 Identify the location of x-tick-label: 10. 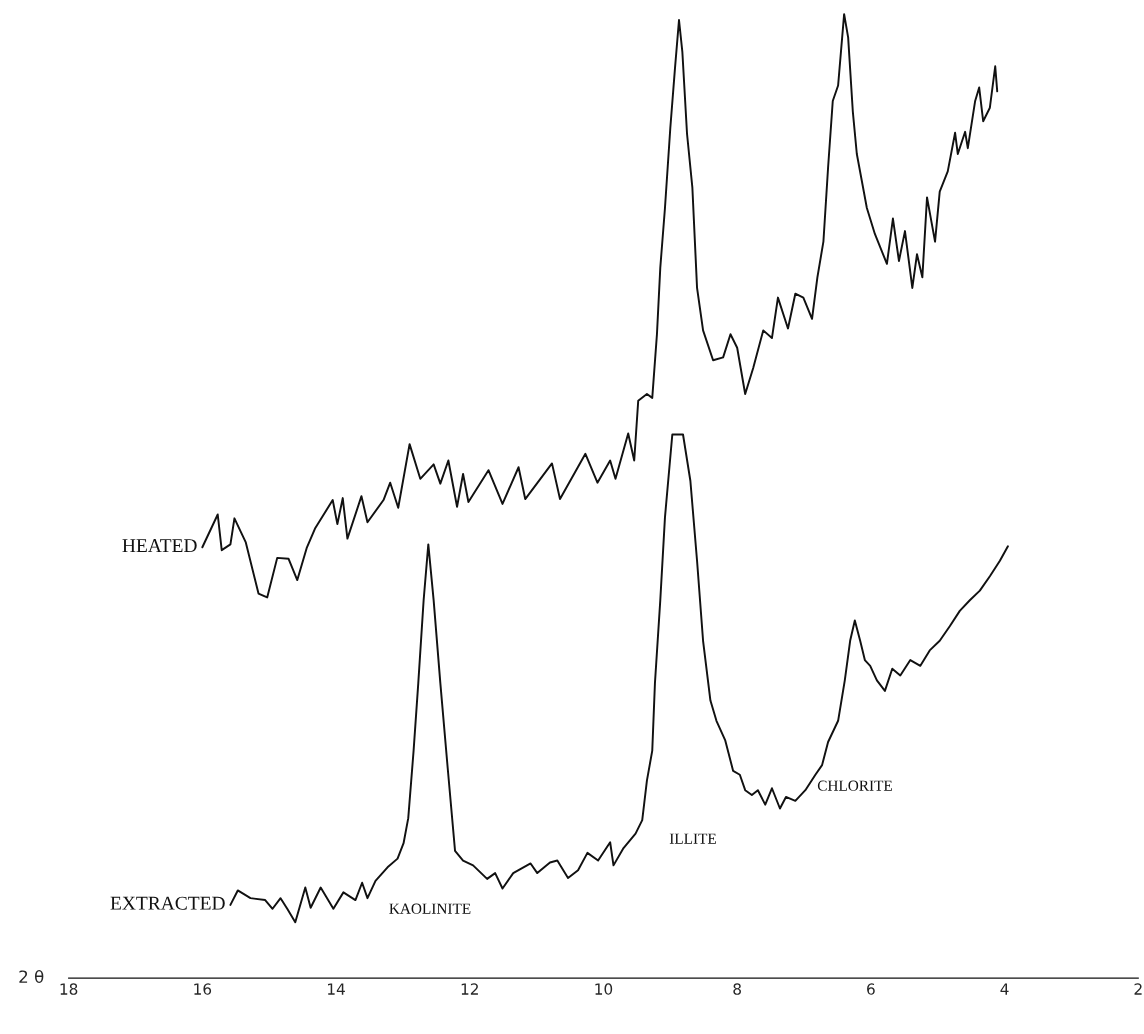
(604, 989).